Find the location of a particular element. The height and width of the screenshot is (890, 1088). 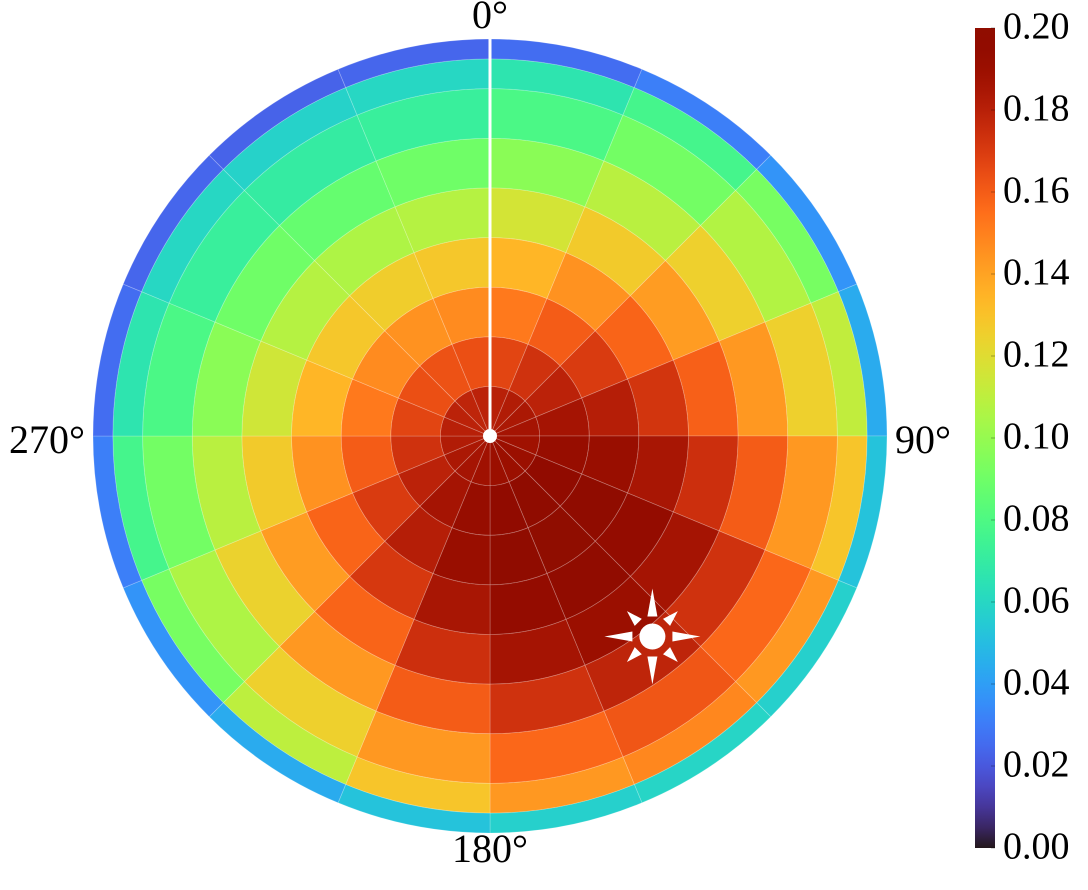

colorbar-tick-label: 0.18 is located at coordinates (1036, 109).